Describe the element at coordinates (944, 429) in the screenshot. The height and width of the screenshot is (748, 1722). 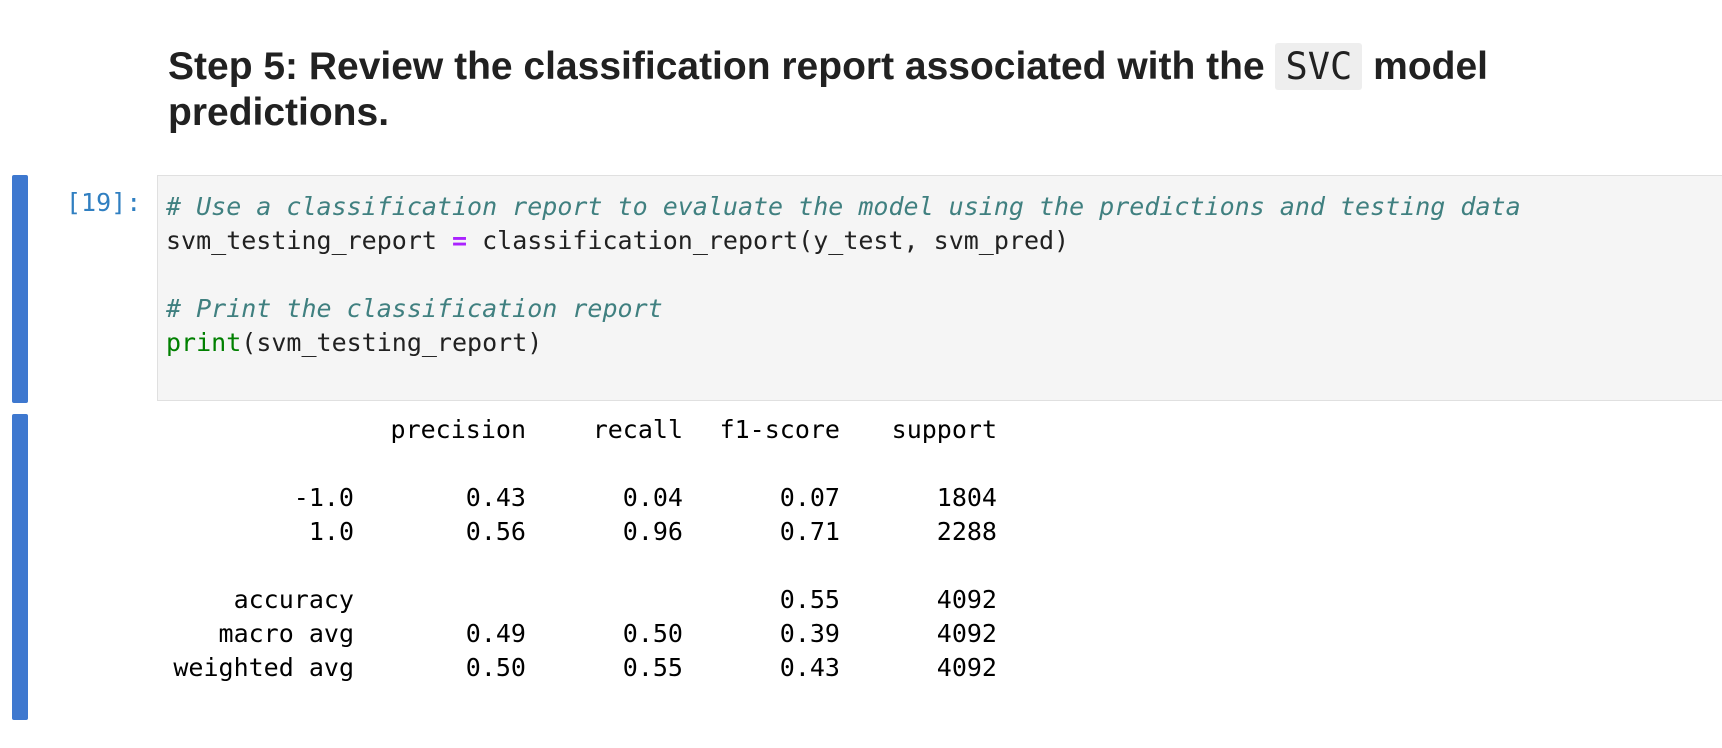
I see `report-header-cell: support` at that location.